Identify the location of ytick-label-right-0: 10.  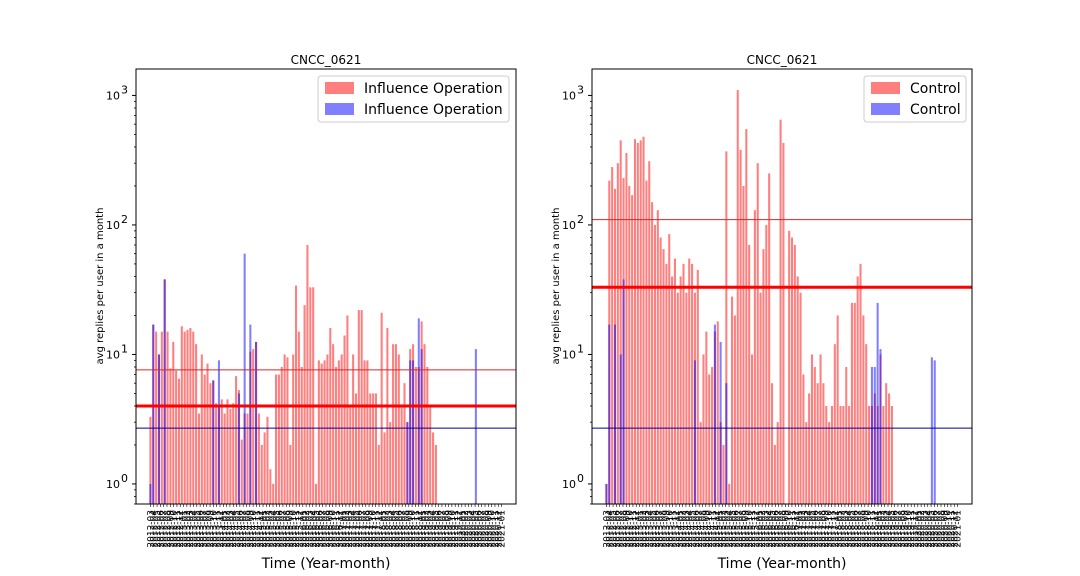
(569, 484).